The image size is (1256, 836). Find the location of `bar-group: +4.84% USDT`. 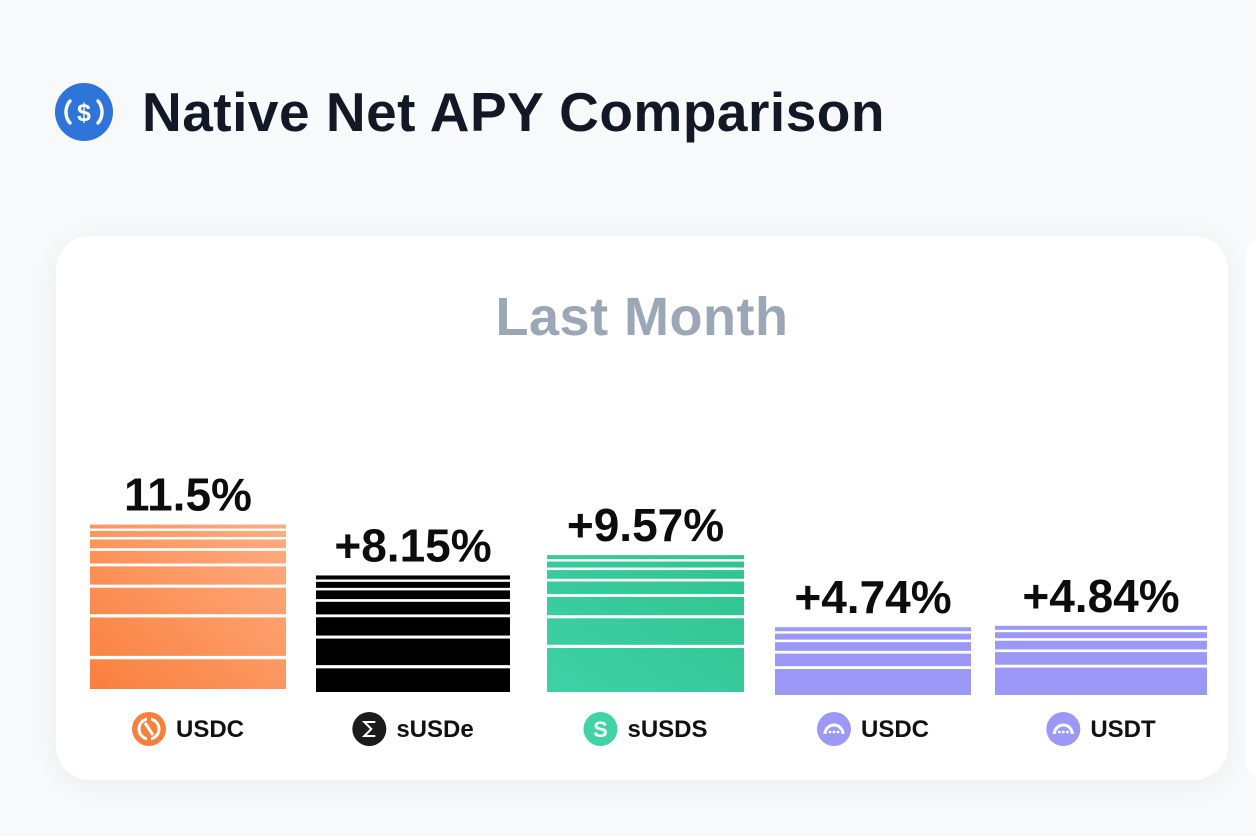

bar-group: +4.84% USDT is located at coordinates (1101, 658).